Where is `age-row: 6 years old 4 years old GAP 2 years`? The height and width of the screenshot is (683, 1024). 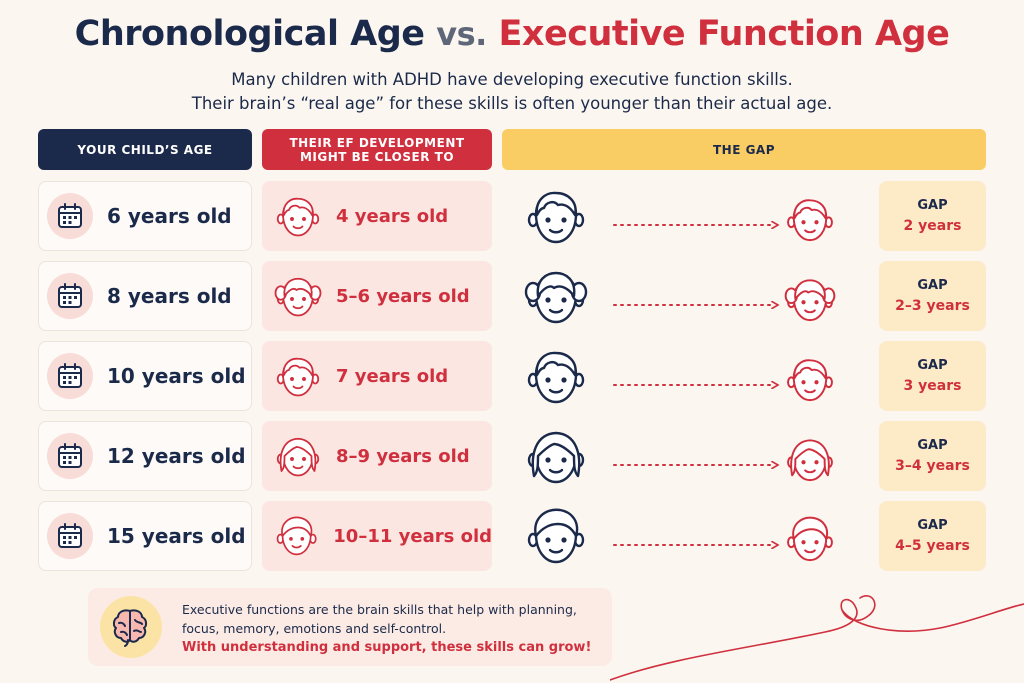 age-row: 6 years old 4 years old GAP 2 years is located at coordinates (512, 221).